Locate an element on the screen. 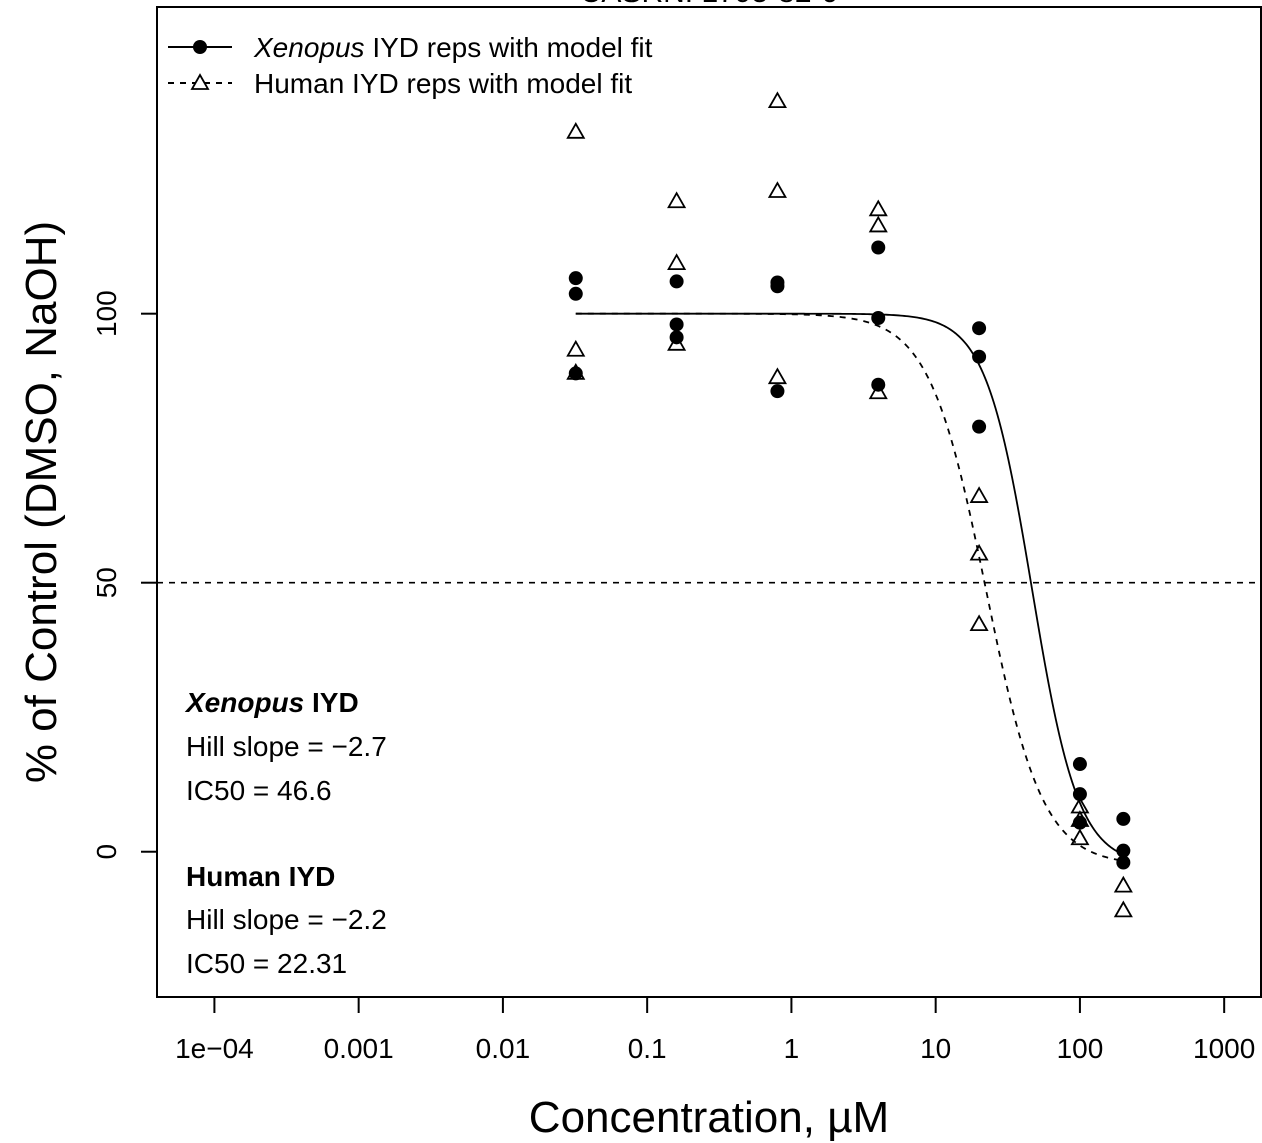 The width and height of the screenshot is (1262, 1143). y-tick-label: 0 is located at coordinates (106, 852).